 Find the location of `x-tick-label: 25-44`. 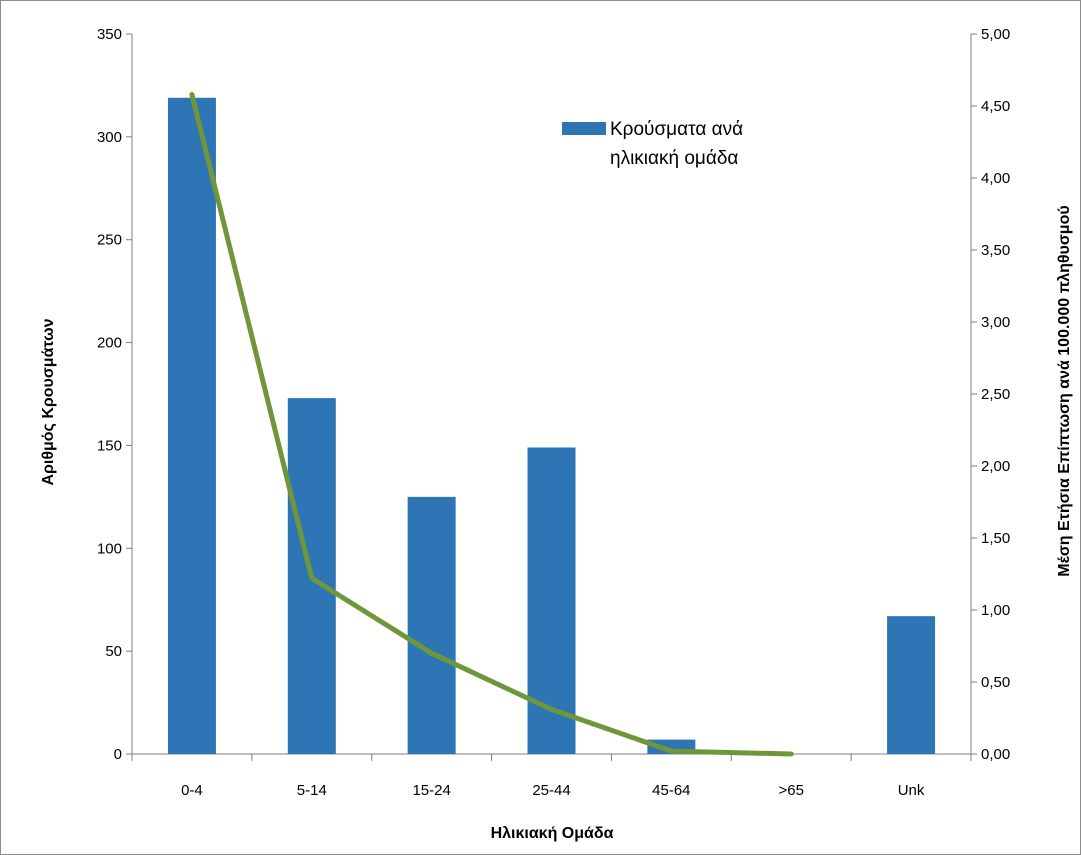

x-tick-label: 25-44 is located at coordinates (551, 790).